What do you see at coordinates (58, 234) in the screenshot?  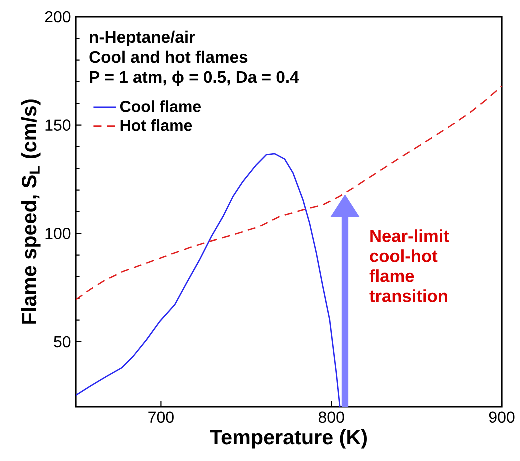 I see `y-tick-label: 100` at bounding box center [58, 234].